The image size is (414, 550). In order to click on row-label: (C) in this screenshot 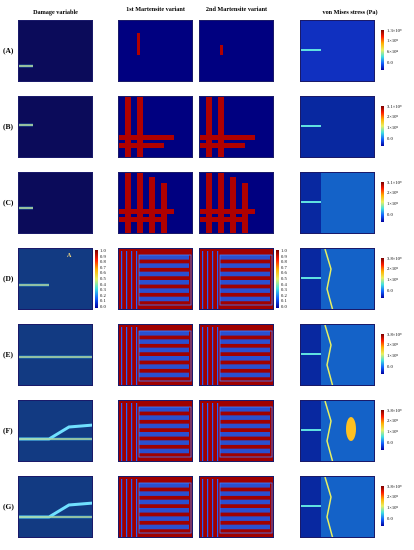, I will do `click(8, 202)`.